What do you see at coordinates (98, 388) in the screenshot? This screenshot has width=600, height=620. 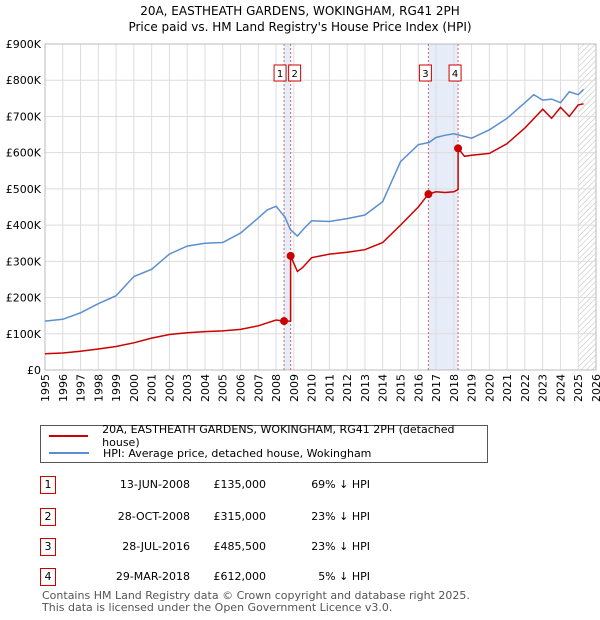 I see `x-tick-label: 1998` at bounding box center [98, 388].